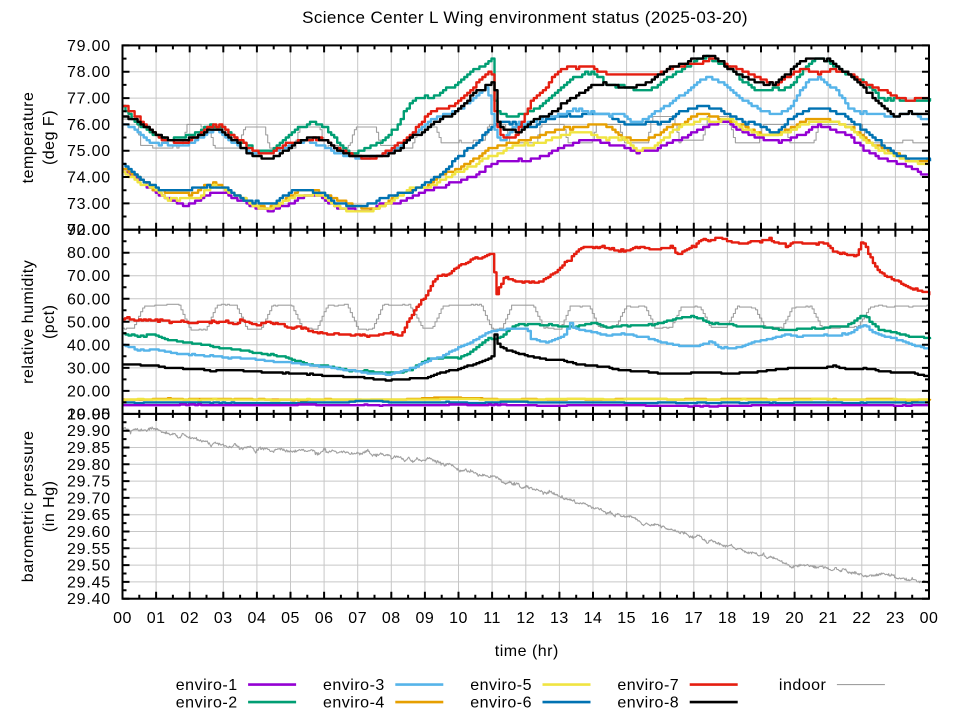 The width and height of the screenshot is (960, 720). I want to click on svg-text: time (hr), so click(527, 651).